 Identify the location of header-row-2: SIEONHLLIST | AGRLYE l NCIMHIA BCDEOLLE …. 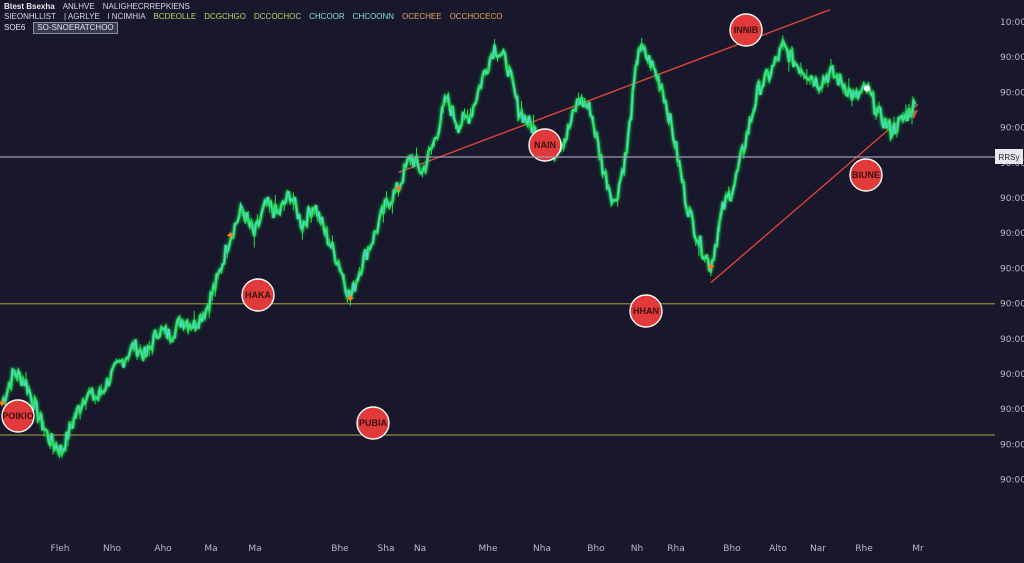
(253, 17).